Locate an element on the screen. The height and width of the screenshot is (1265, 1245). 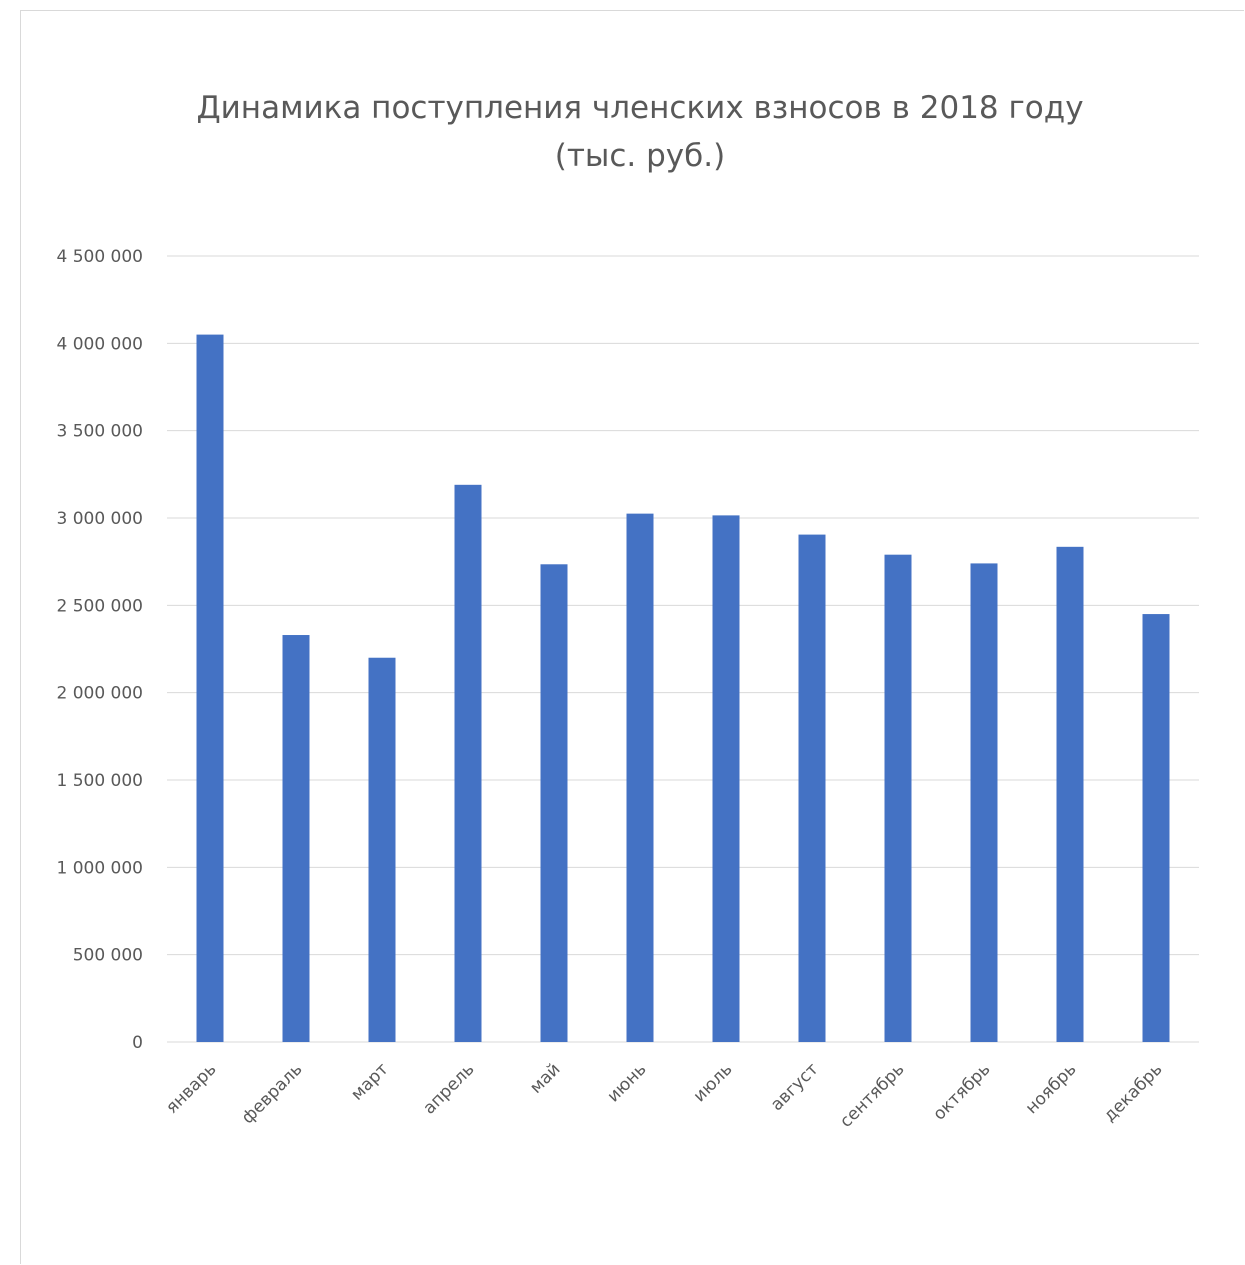
y-tick-label: 1 000 000 is located at coordinates (99, 868).